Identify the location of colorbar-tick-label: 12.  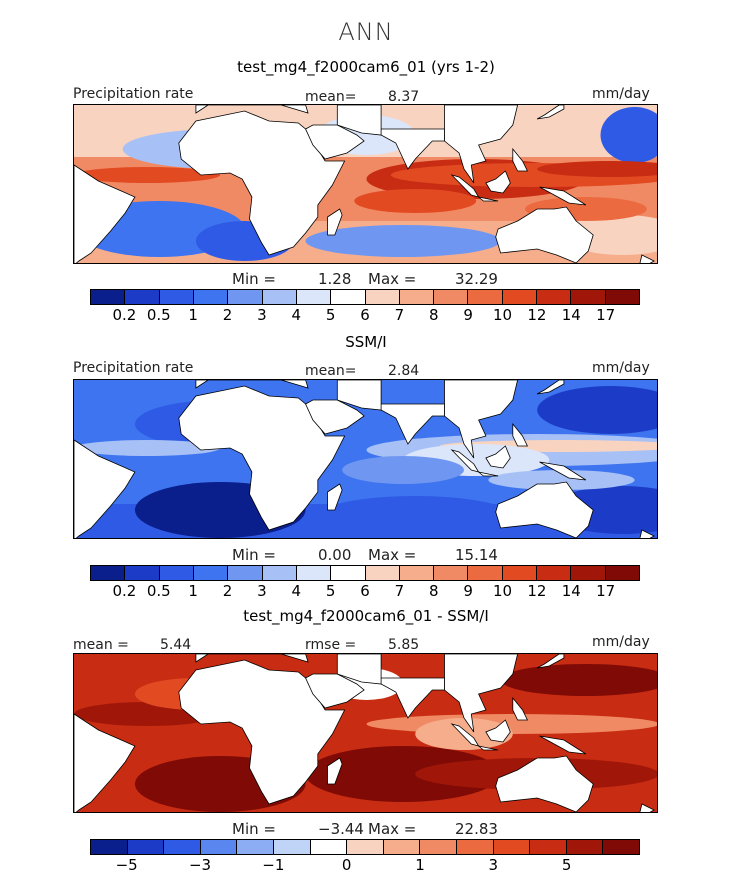
(537, 315).